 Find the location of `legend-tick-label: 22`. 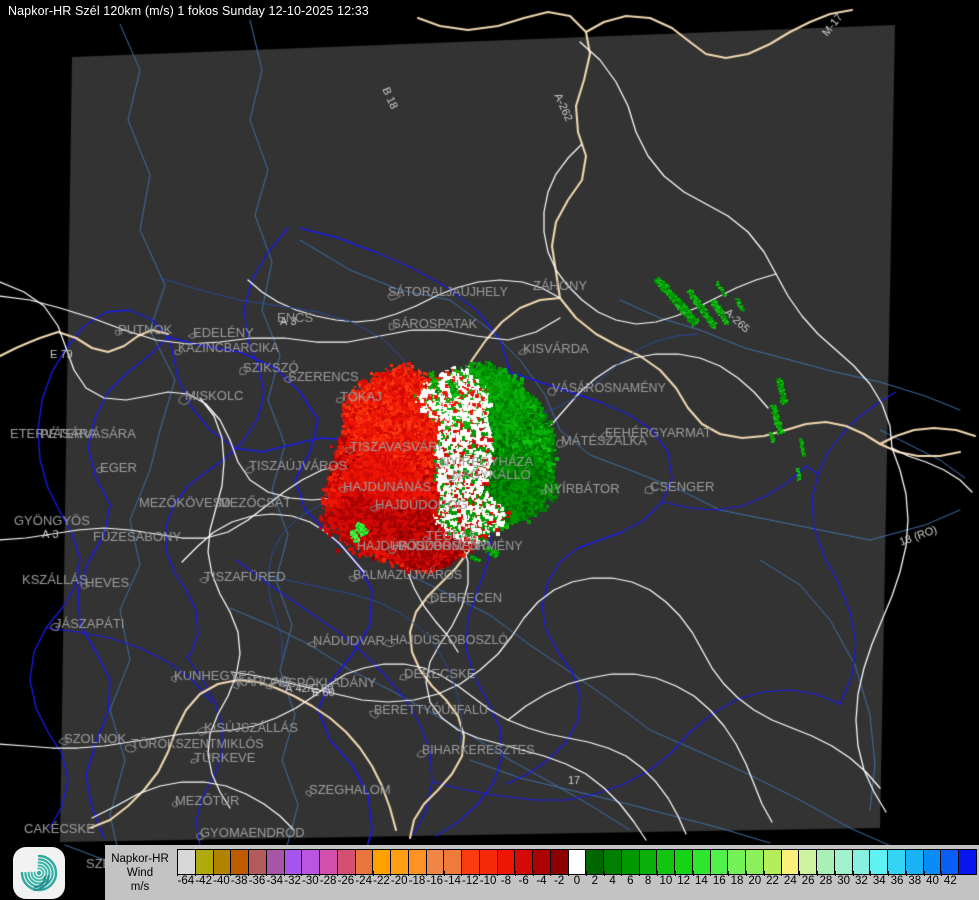

legend-tick-label: 22 is located at coordinates (772, 881).